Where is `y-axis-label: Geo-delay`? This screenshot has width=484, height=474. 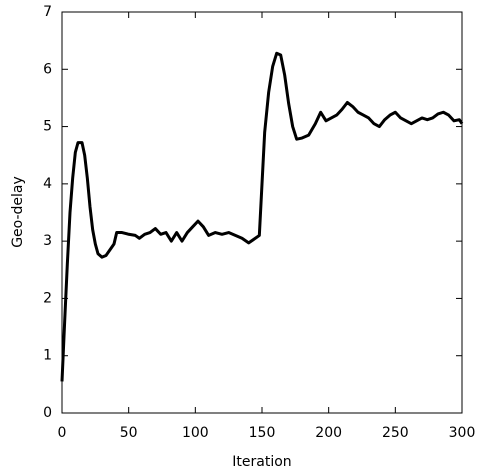
y-axis-label: Geo-delay is located at coordinates (18, 212).